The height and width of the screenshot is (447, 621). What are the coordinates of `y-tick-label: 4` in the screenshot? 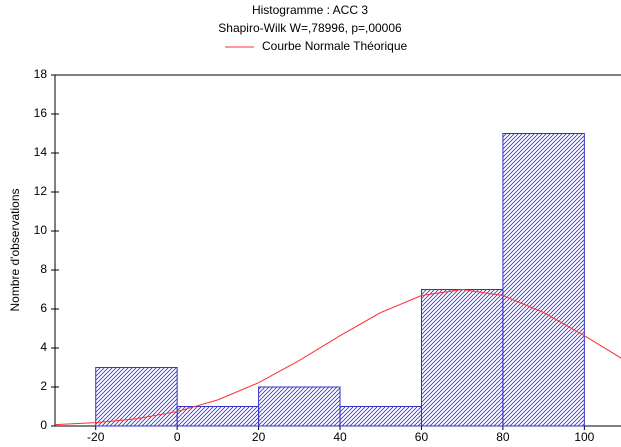 It's located at (43, 347).